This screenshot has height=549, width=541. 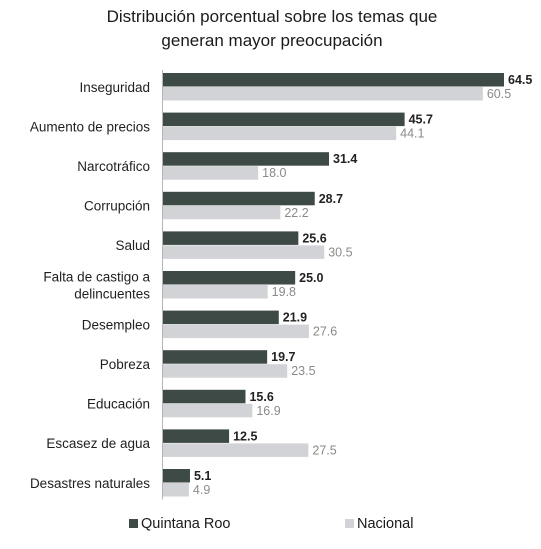 What do you see at coordinates (274, 173) in the screenshot?
I see `value-label-nacional: 18.0` at bounding box center [274, 173].